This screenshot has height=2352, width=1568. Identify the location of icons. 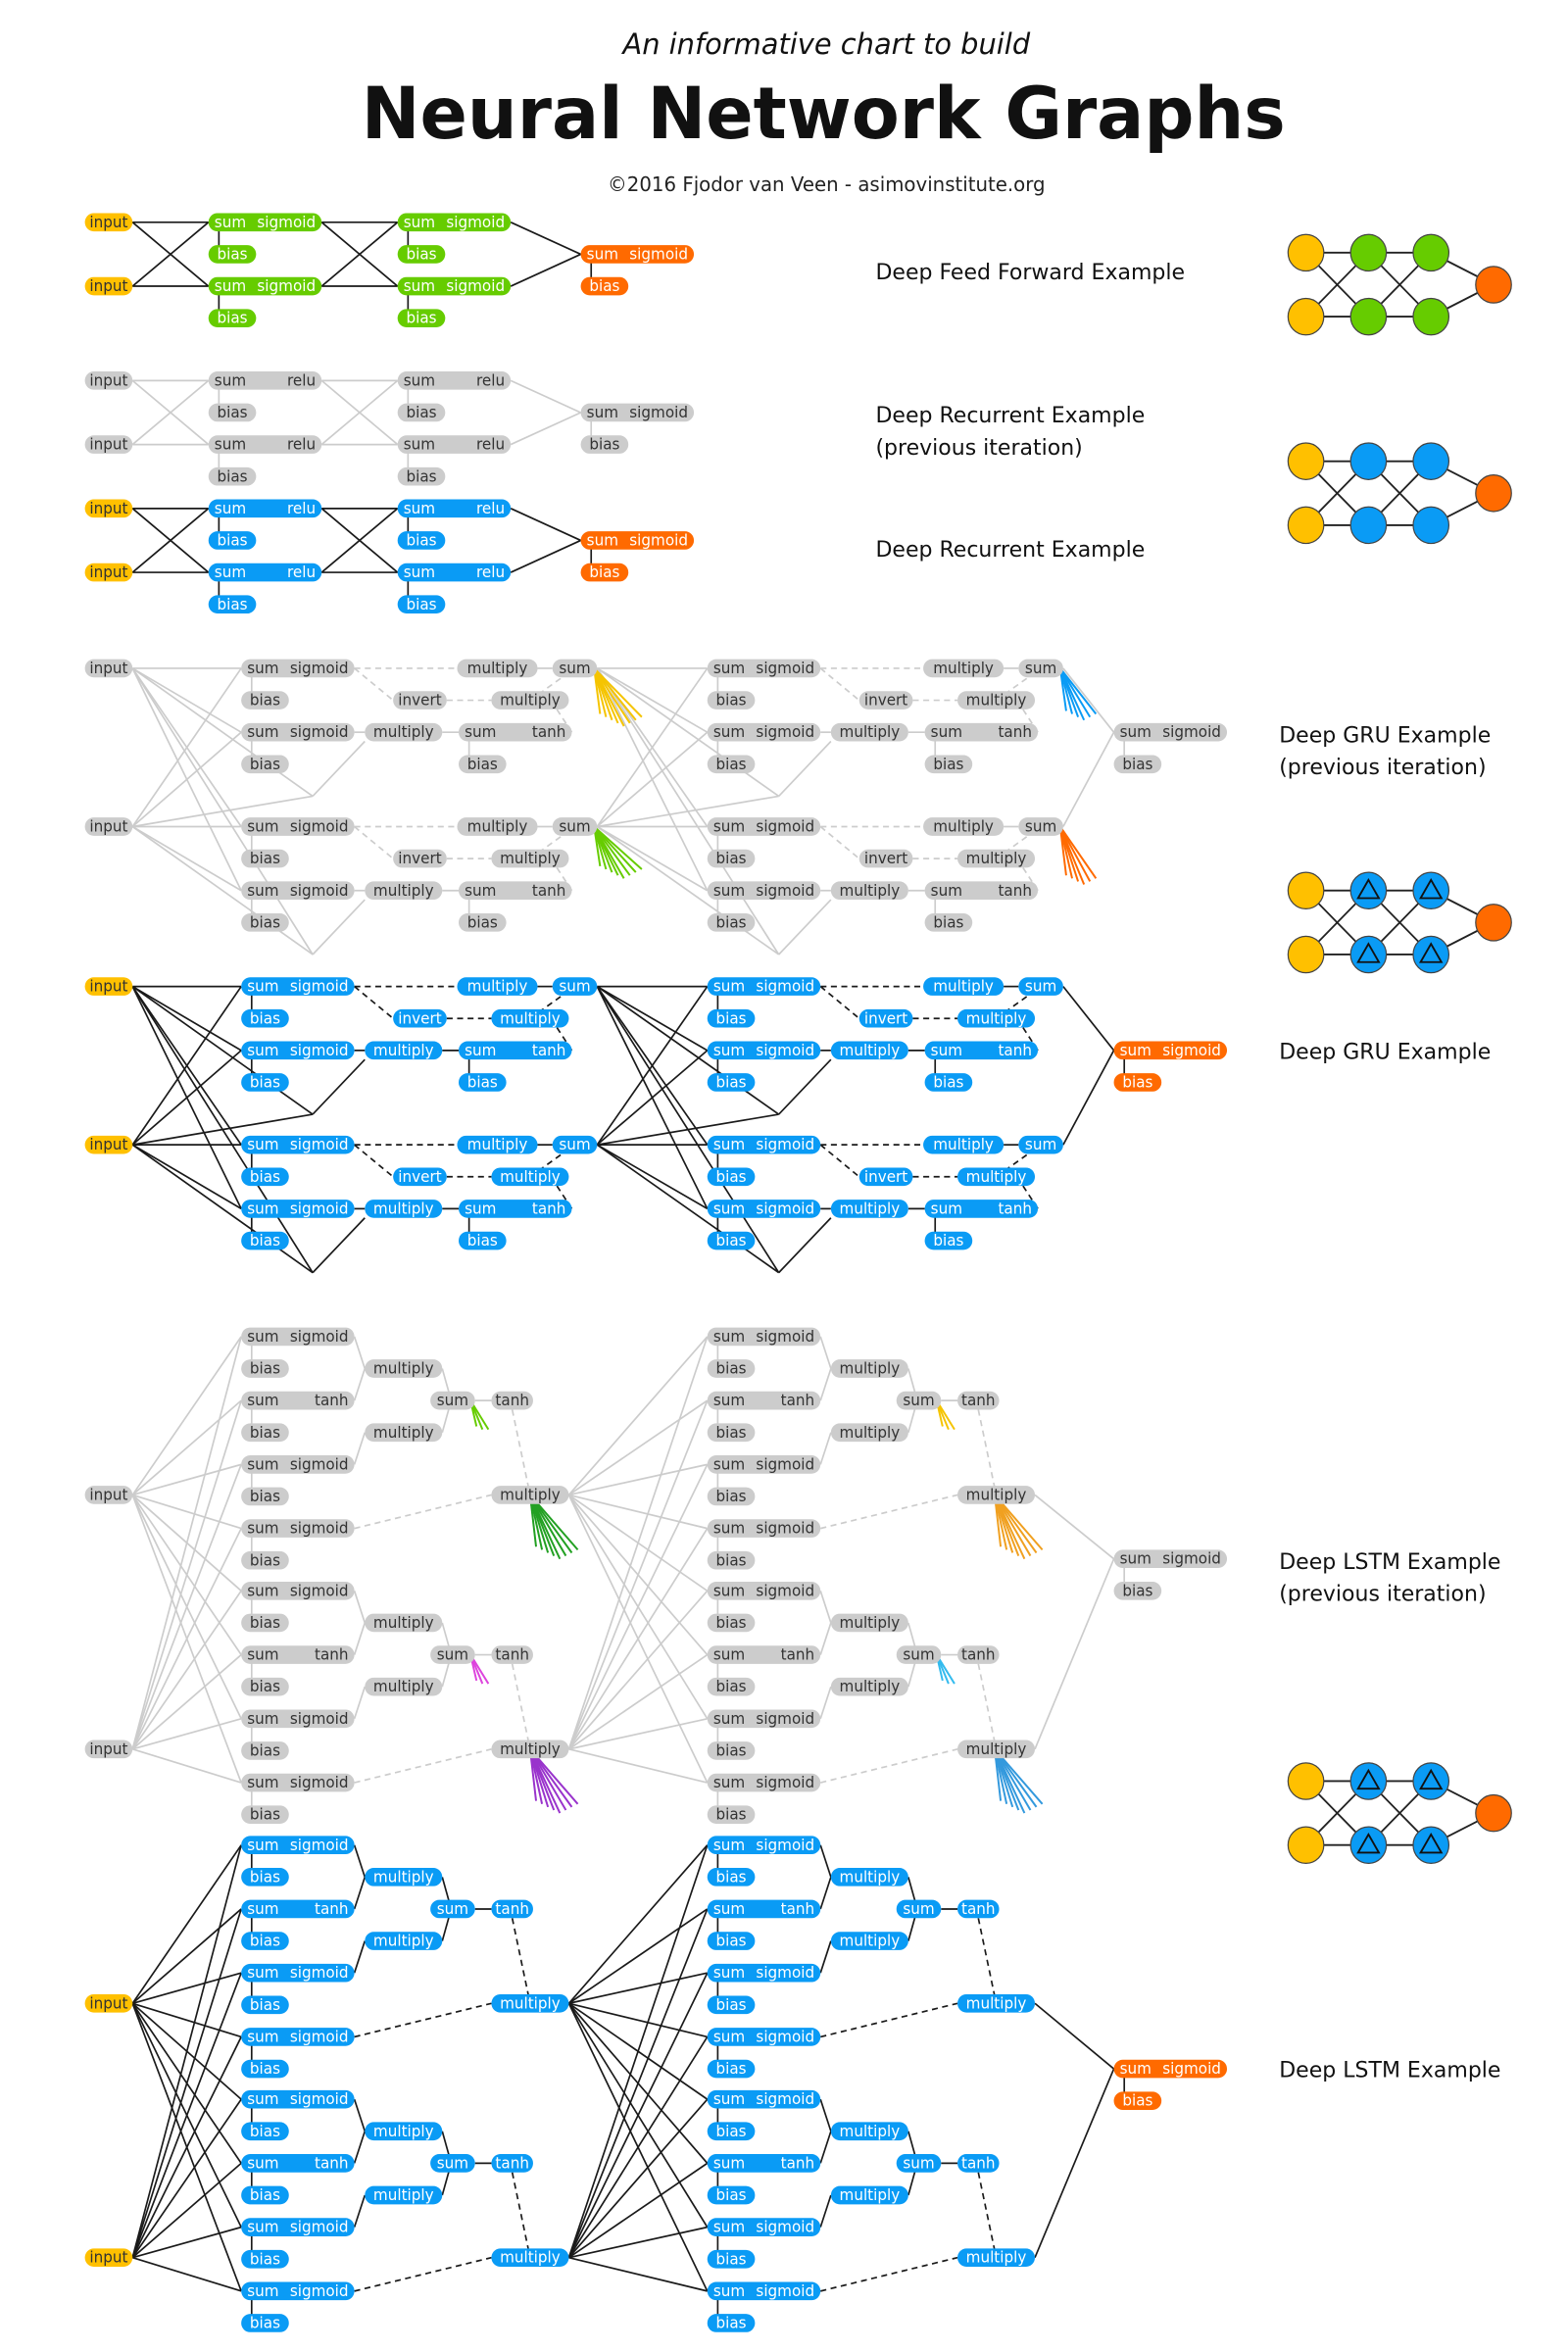
(1399, 1048).